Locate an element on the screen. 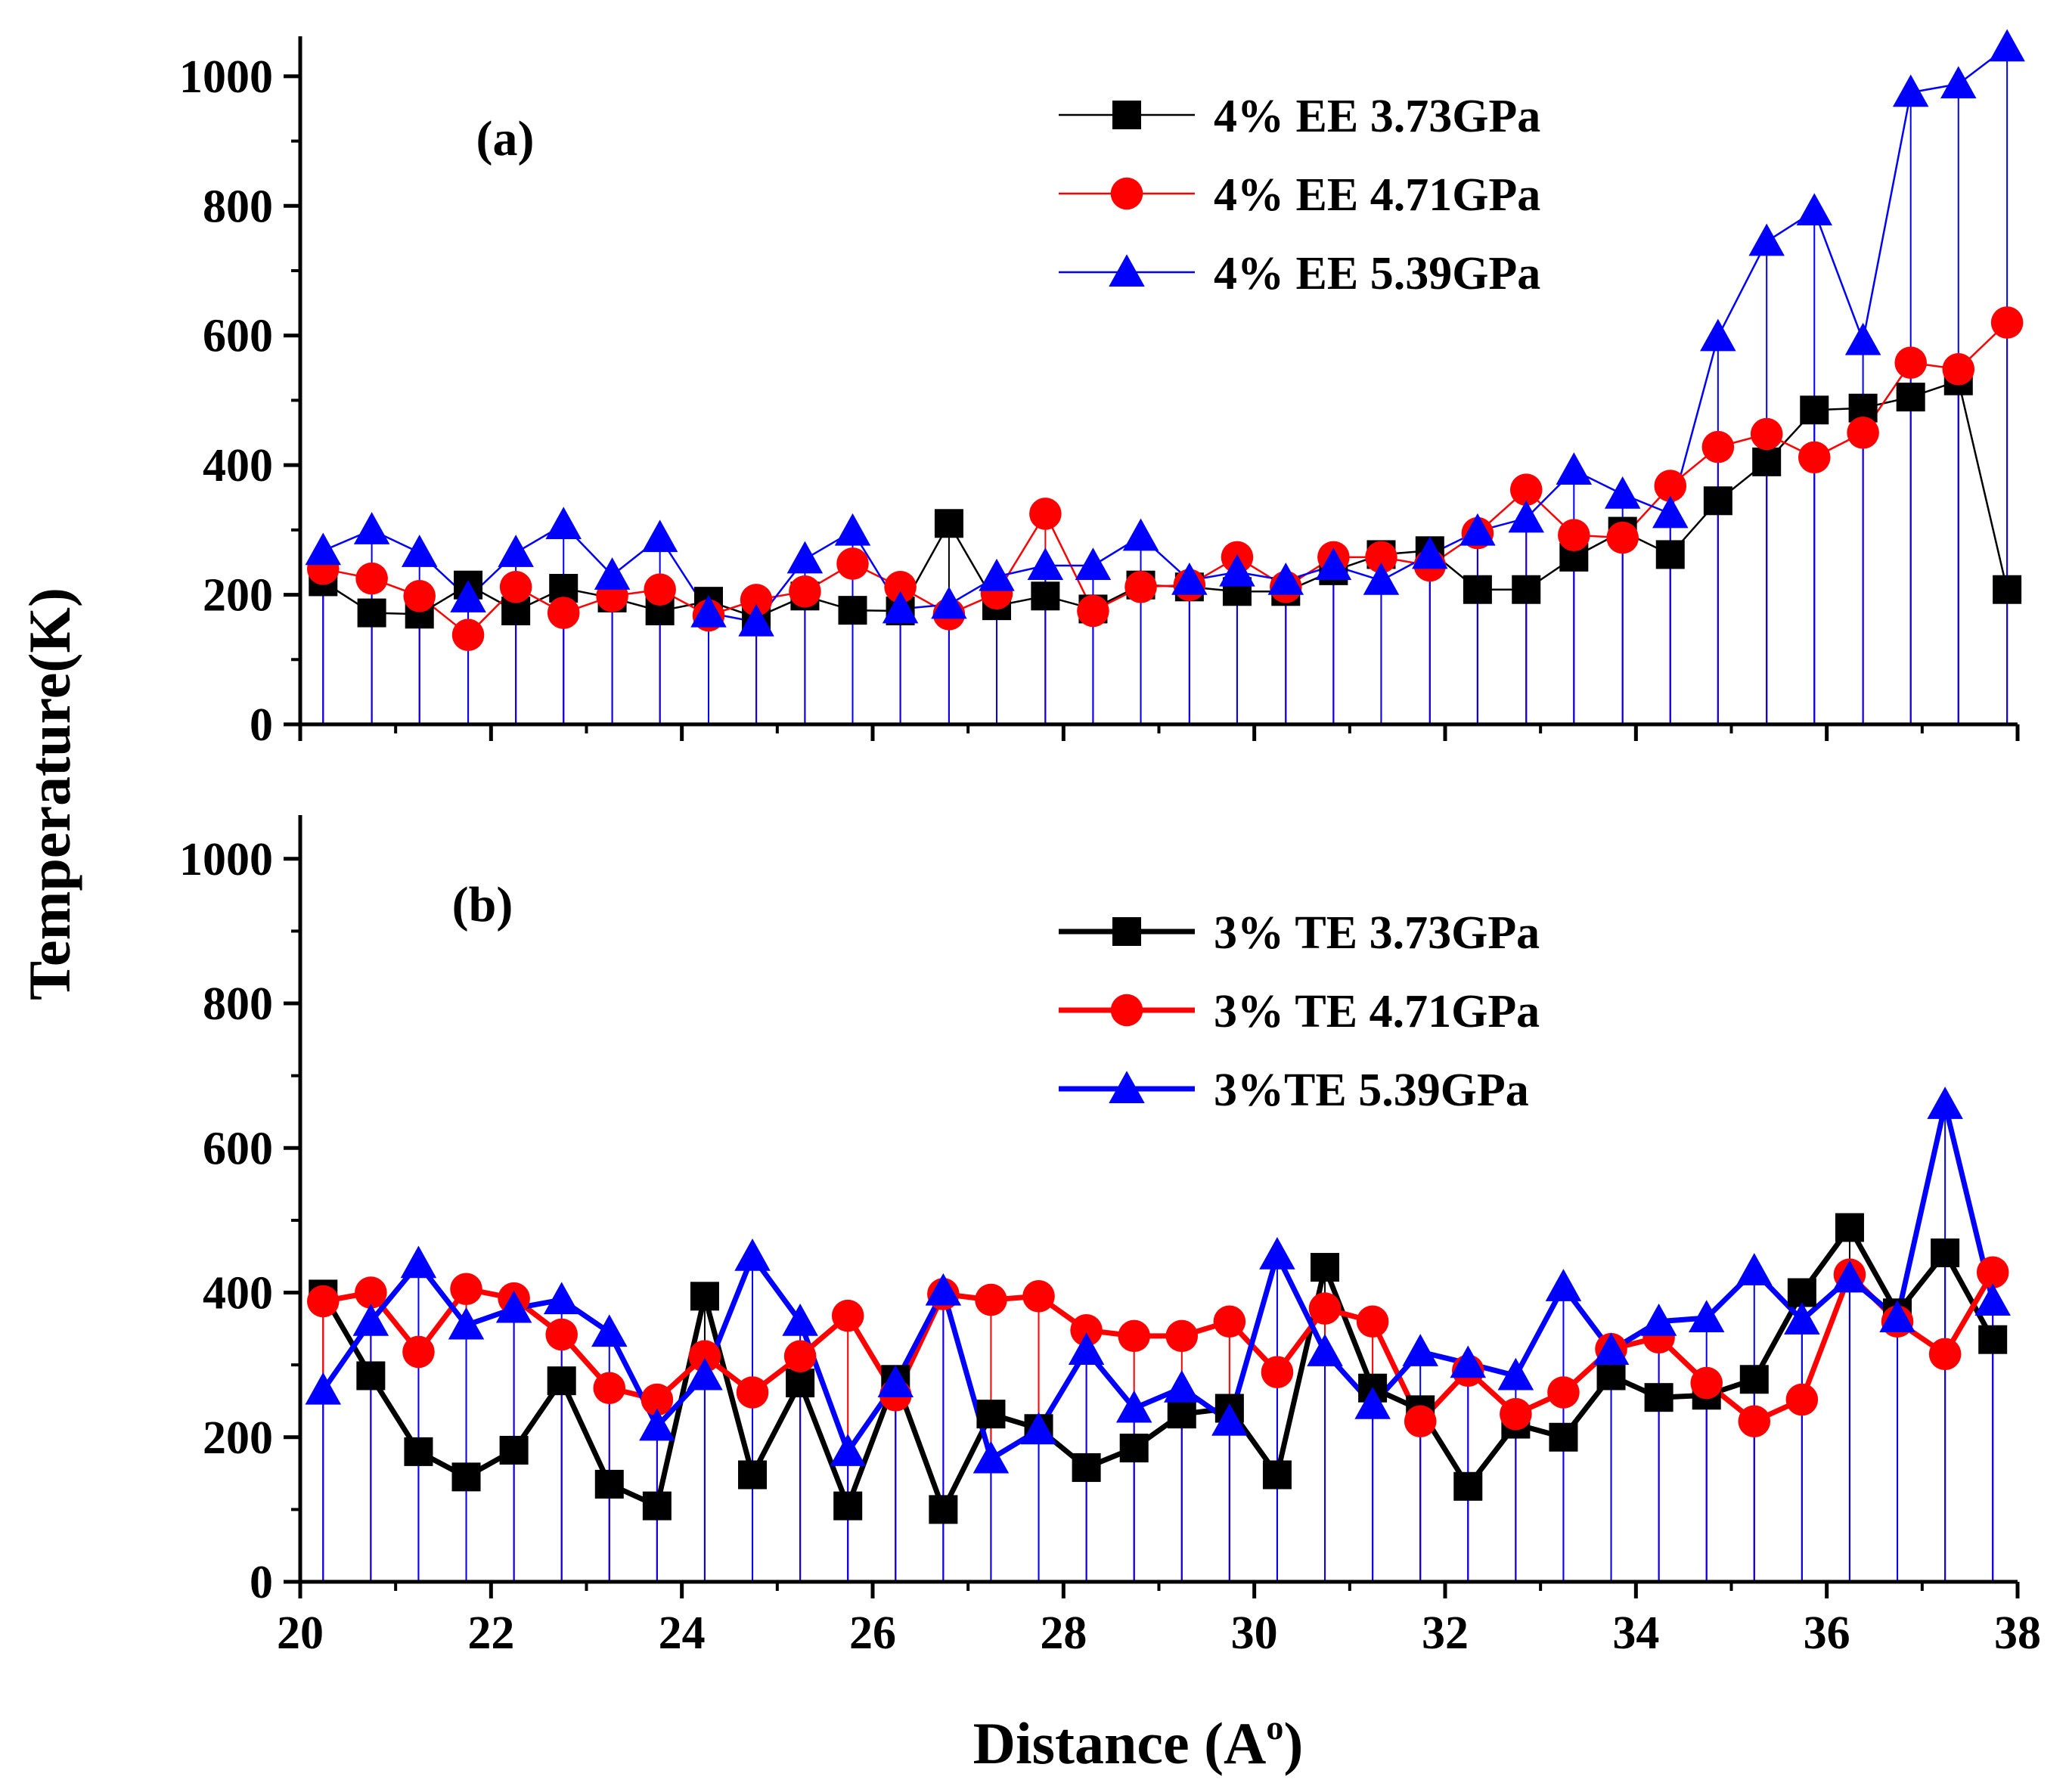 The image size is (2069, 1792). panel-label-b: (b) is located at coordinates (482, 904).